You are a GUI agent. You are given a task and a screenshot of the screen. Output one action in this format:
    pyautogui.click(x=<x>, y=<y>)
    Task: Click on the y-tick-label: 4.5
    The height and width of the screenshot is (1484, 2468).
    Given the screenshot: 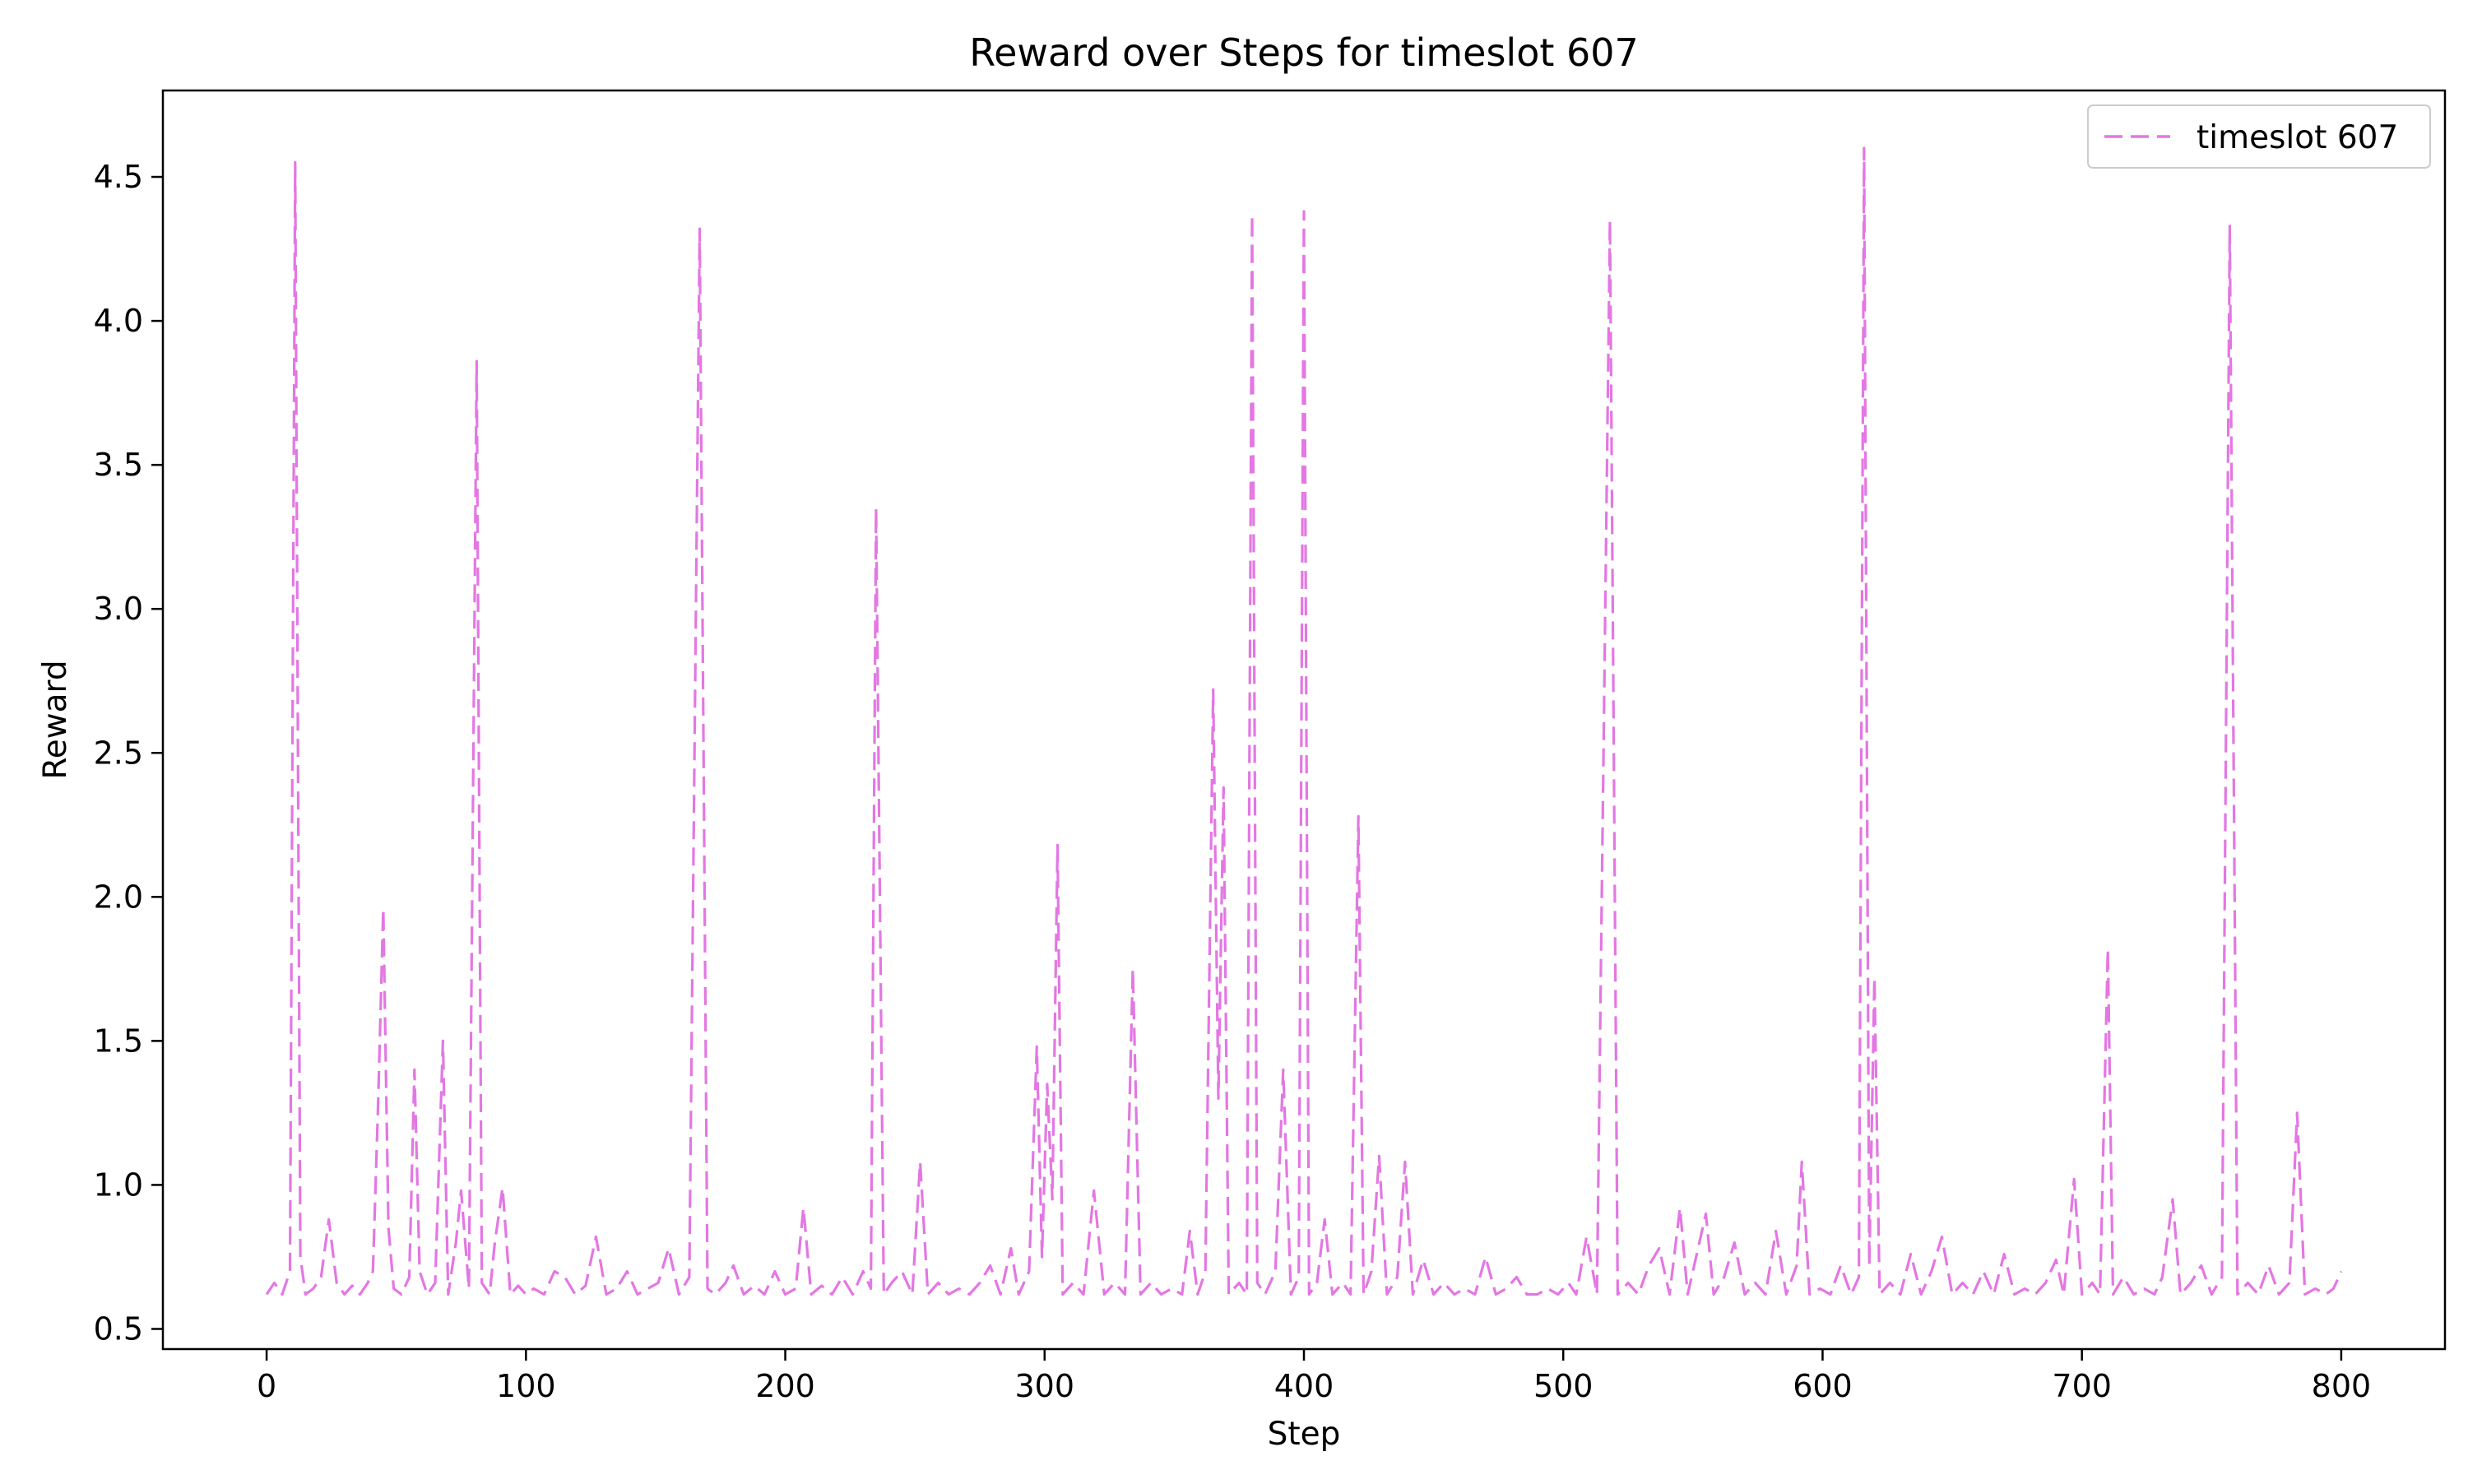 What is the action you would take?
    pyautogui.click(x=118, y=177)
    